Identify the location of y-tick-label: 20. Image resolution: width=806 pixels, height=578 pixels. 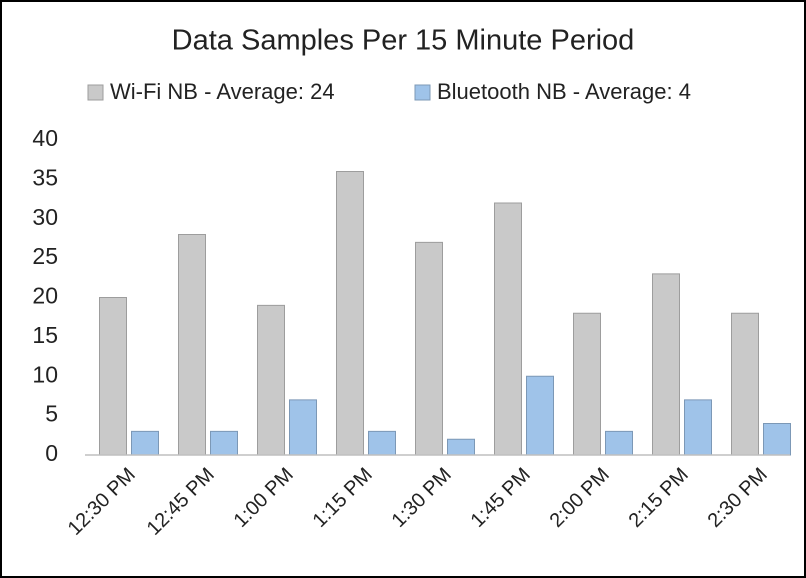
(45, 296).